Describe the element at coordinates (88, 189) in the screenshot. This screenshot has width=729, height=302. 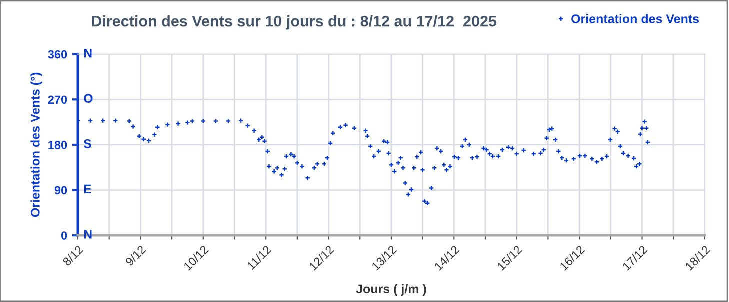
I see `annotation: E` at that location.